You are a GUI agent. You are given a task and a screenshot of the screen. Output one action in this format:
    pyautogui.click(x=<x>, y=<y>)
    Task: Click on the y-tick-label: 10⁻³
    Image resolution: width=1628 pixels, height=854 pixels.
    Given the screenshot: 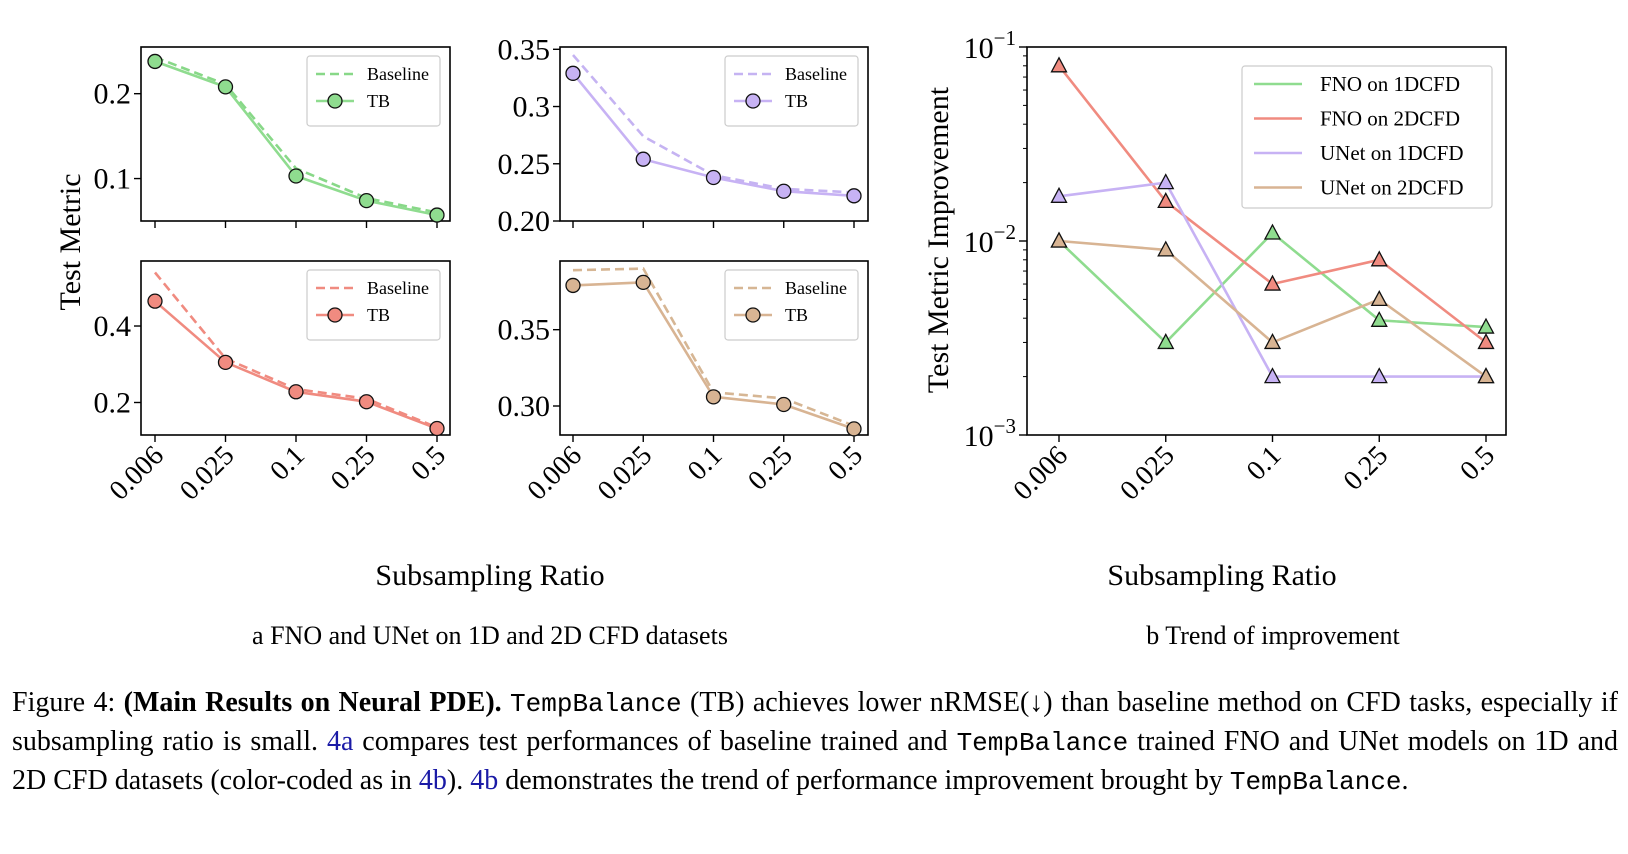 What is the action you would take?
    pyautogui.click(x=990, y=433)
    